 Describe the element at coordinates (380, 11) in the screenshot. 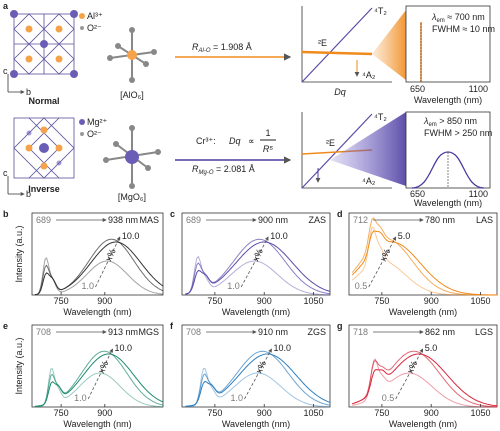

I see `level: ⁴T₂` at that location.